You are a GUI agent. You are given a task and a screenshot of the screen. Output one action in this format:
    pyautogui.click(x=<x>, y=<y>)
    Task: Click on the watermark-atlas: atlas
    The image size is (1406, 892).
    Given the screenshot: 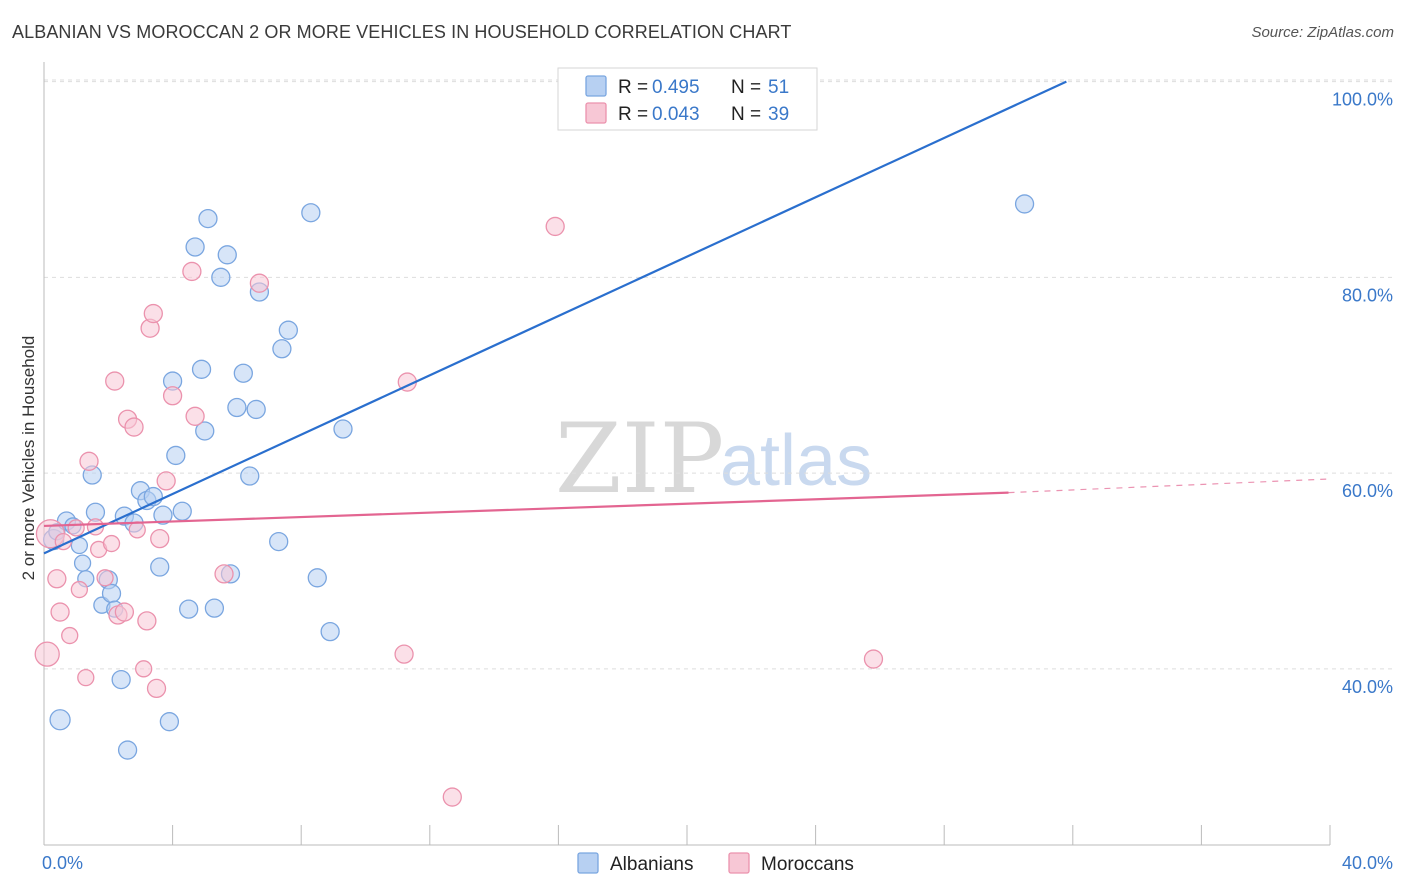 What is the action you would take?
    pyautogui.click(x=796, y=461)
    